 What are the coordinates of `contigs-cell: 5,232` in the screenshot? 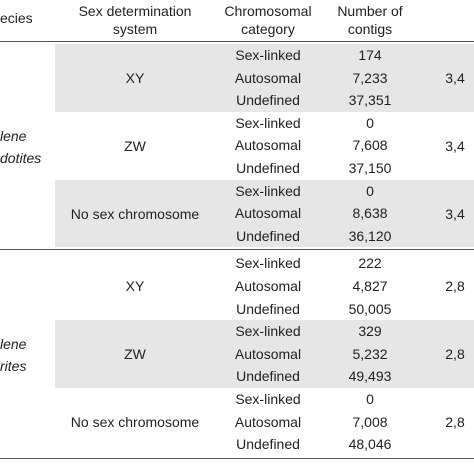 It's located at (370, 353).